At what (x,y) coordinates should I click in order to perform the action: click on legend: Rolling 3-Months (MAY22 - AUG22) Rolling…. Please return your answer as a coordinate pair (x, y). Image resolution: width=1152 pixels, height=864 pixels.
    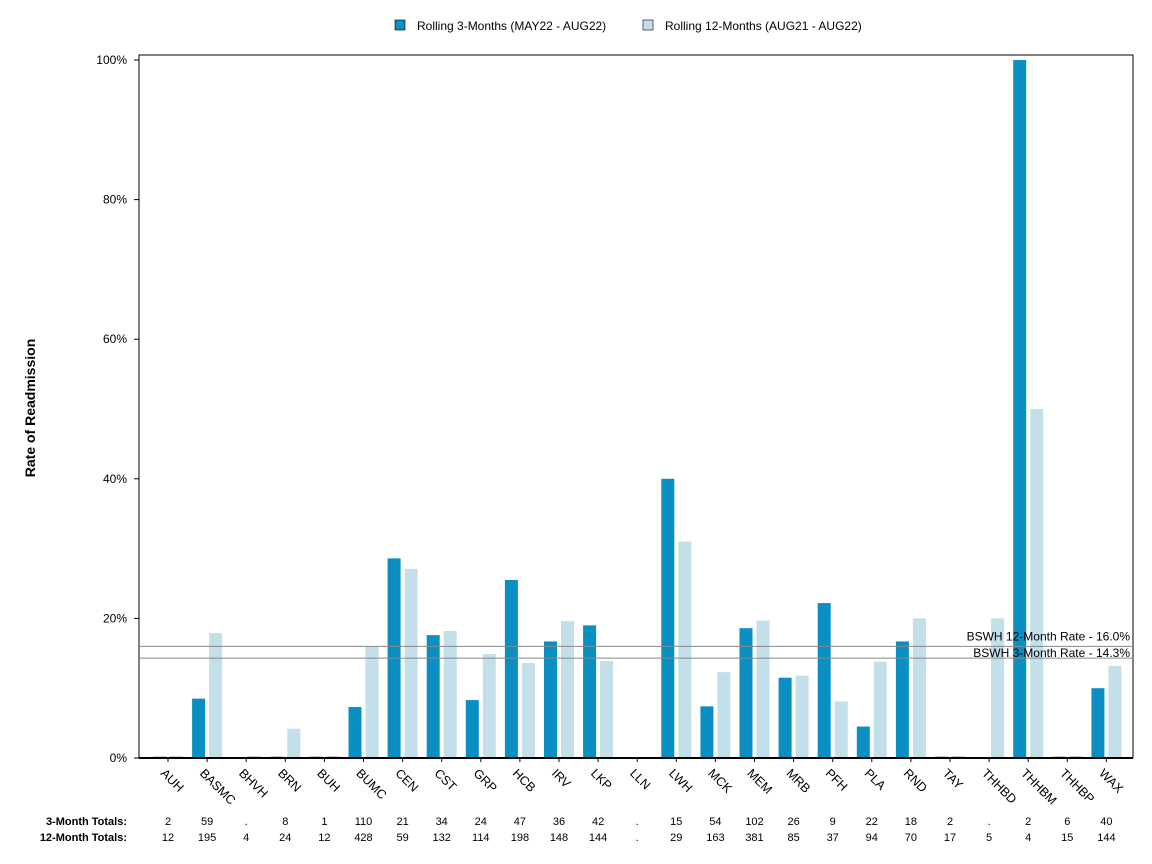
    Looking at the image, I should click on (628, 26).